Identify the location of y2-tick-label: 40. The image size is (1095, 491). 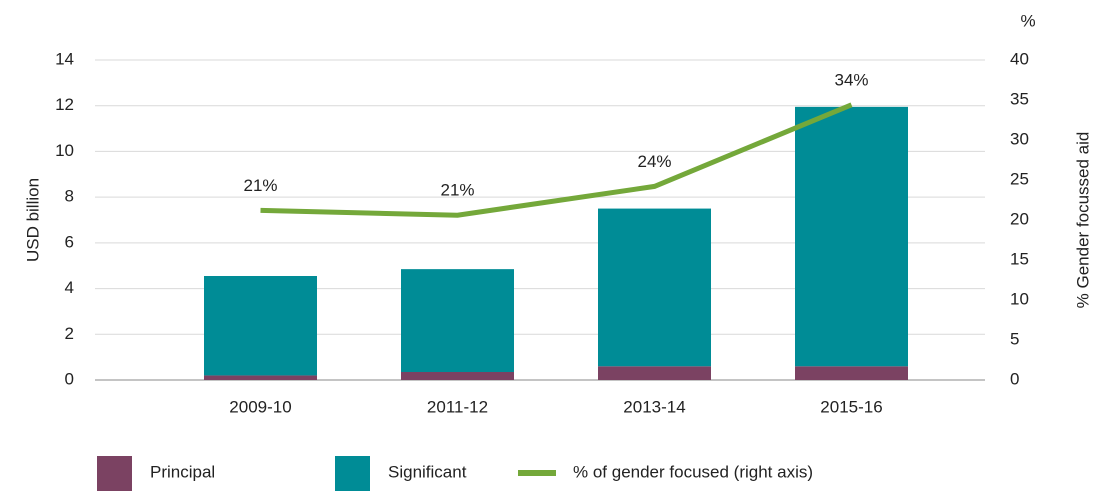
(1019, 58).